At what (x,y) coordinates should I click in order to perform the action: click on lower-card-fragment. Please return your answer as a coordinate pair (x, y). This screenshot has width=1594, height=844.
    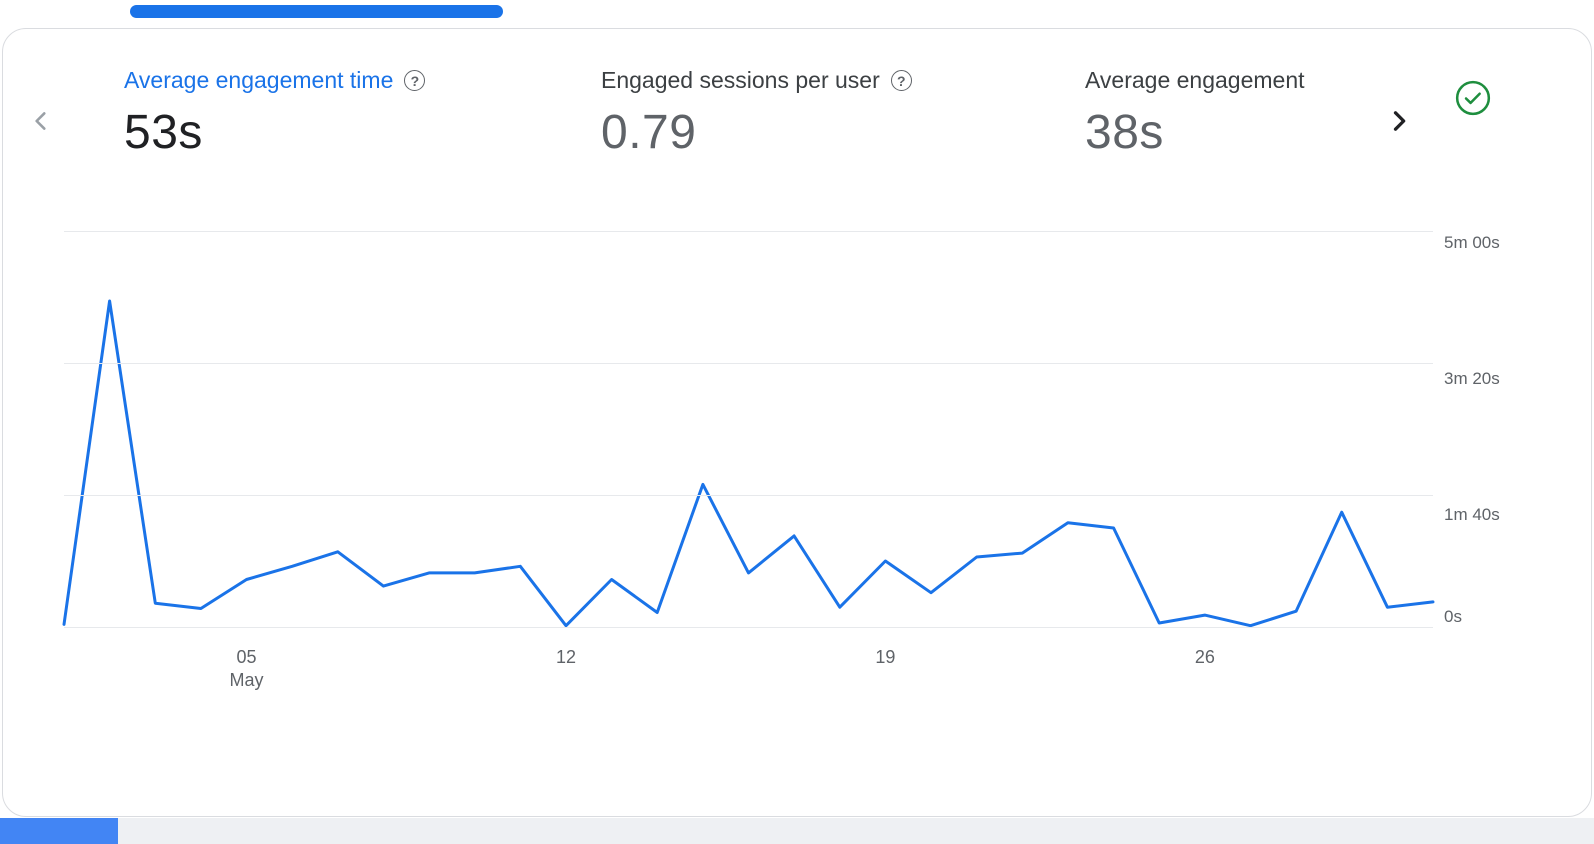
    Looking at the image, I should click on (59, 831).